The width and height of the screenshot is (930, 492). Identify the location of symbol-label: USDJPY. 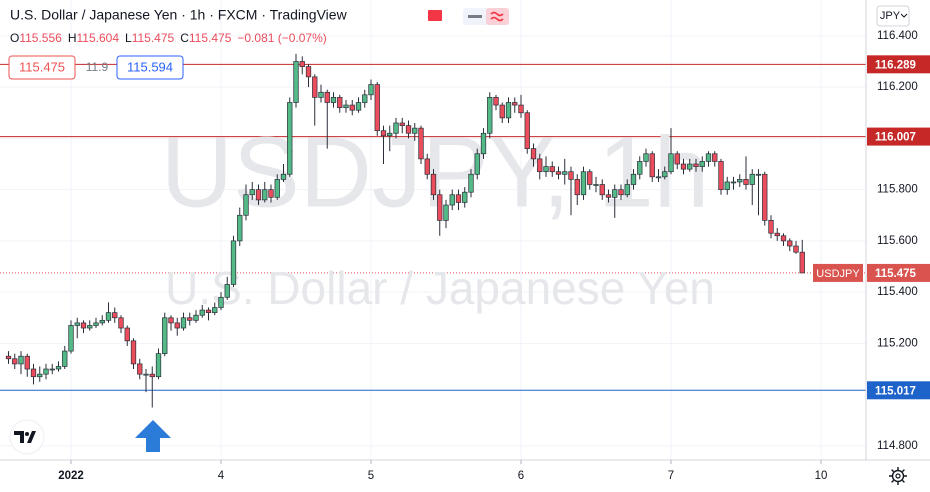
(838, 274).